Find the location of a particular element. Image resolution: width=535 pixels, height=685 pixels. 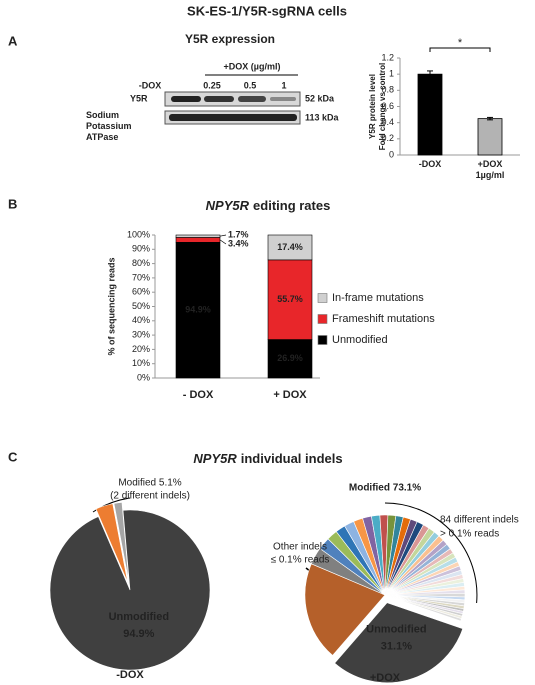

lane-label: -DOX is located at coordinates (150, 85).